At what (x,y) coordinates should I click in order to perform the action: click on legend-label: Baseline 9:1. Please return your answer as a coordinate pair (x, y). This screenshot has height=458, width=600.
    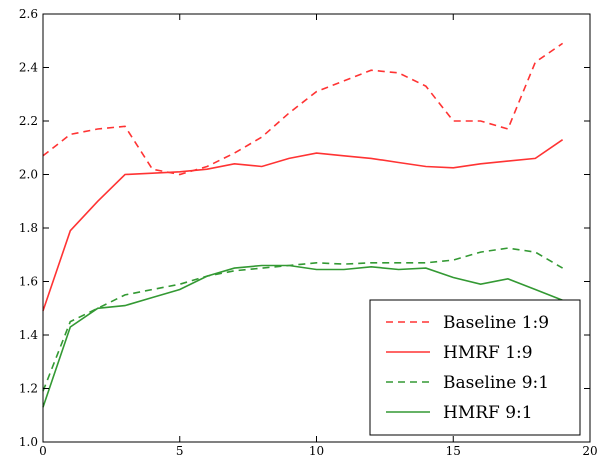
    Looking at the image, I should click on (496, 383).